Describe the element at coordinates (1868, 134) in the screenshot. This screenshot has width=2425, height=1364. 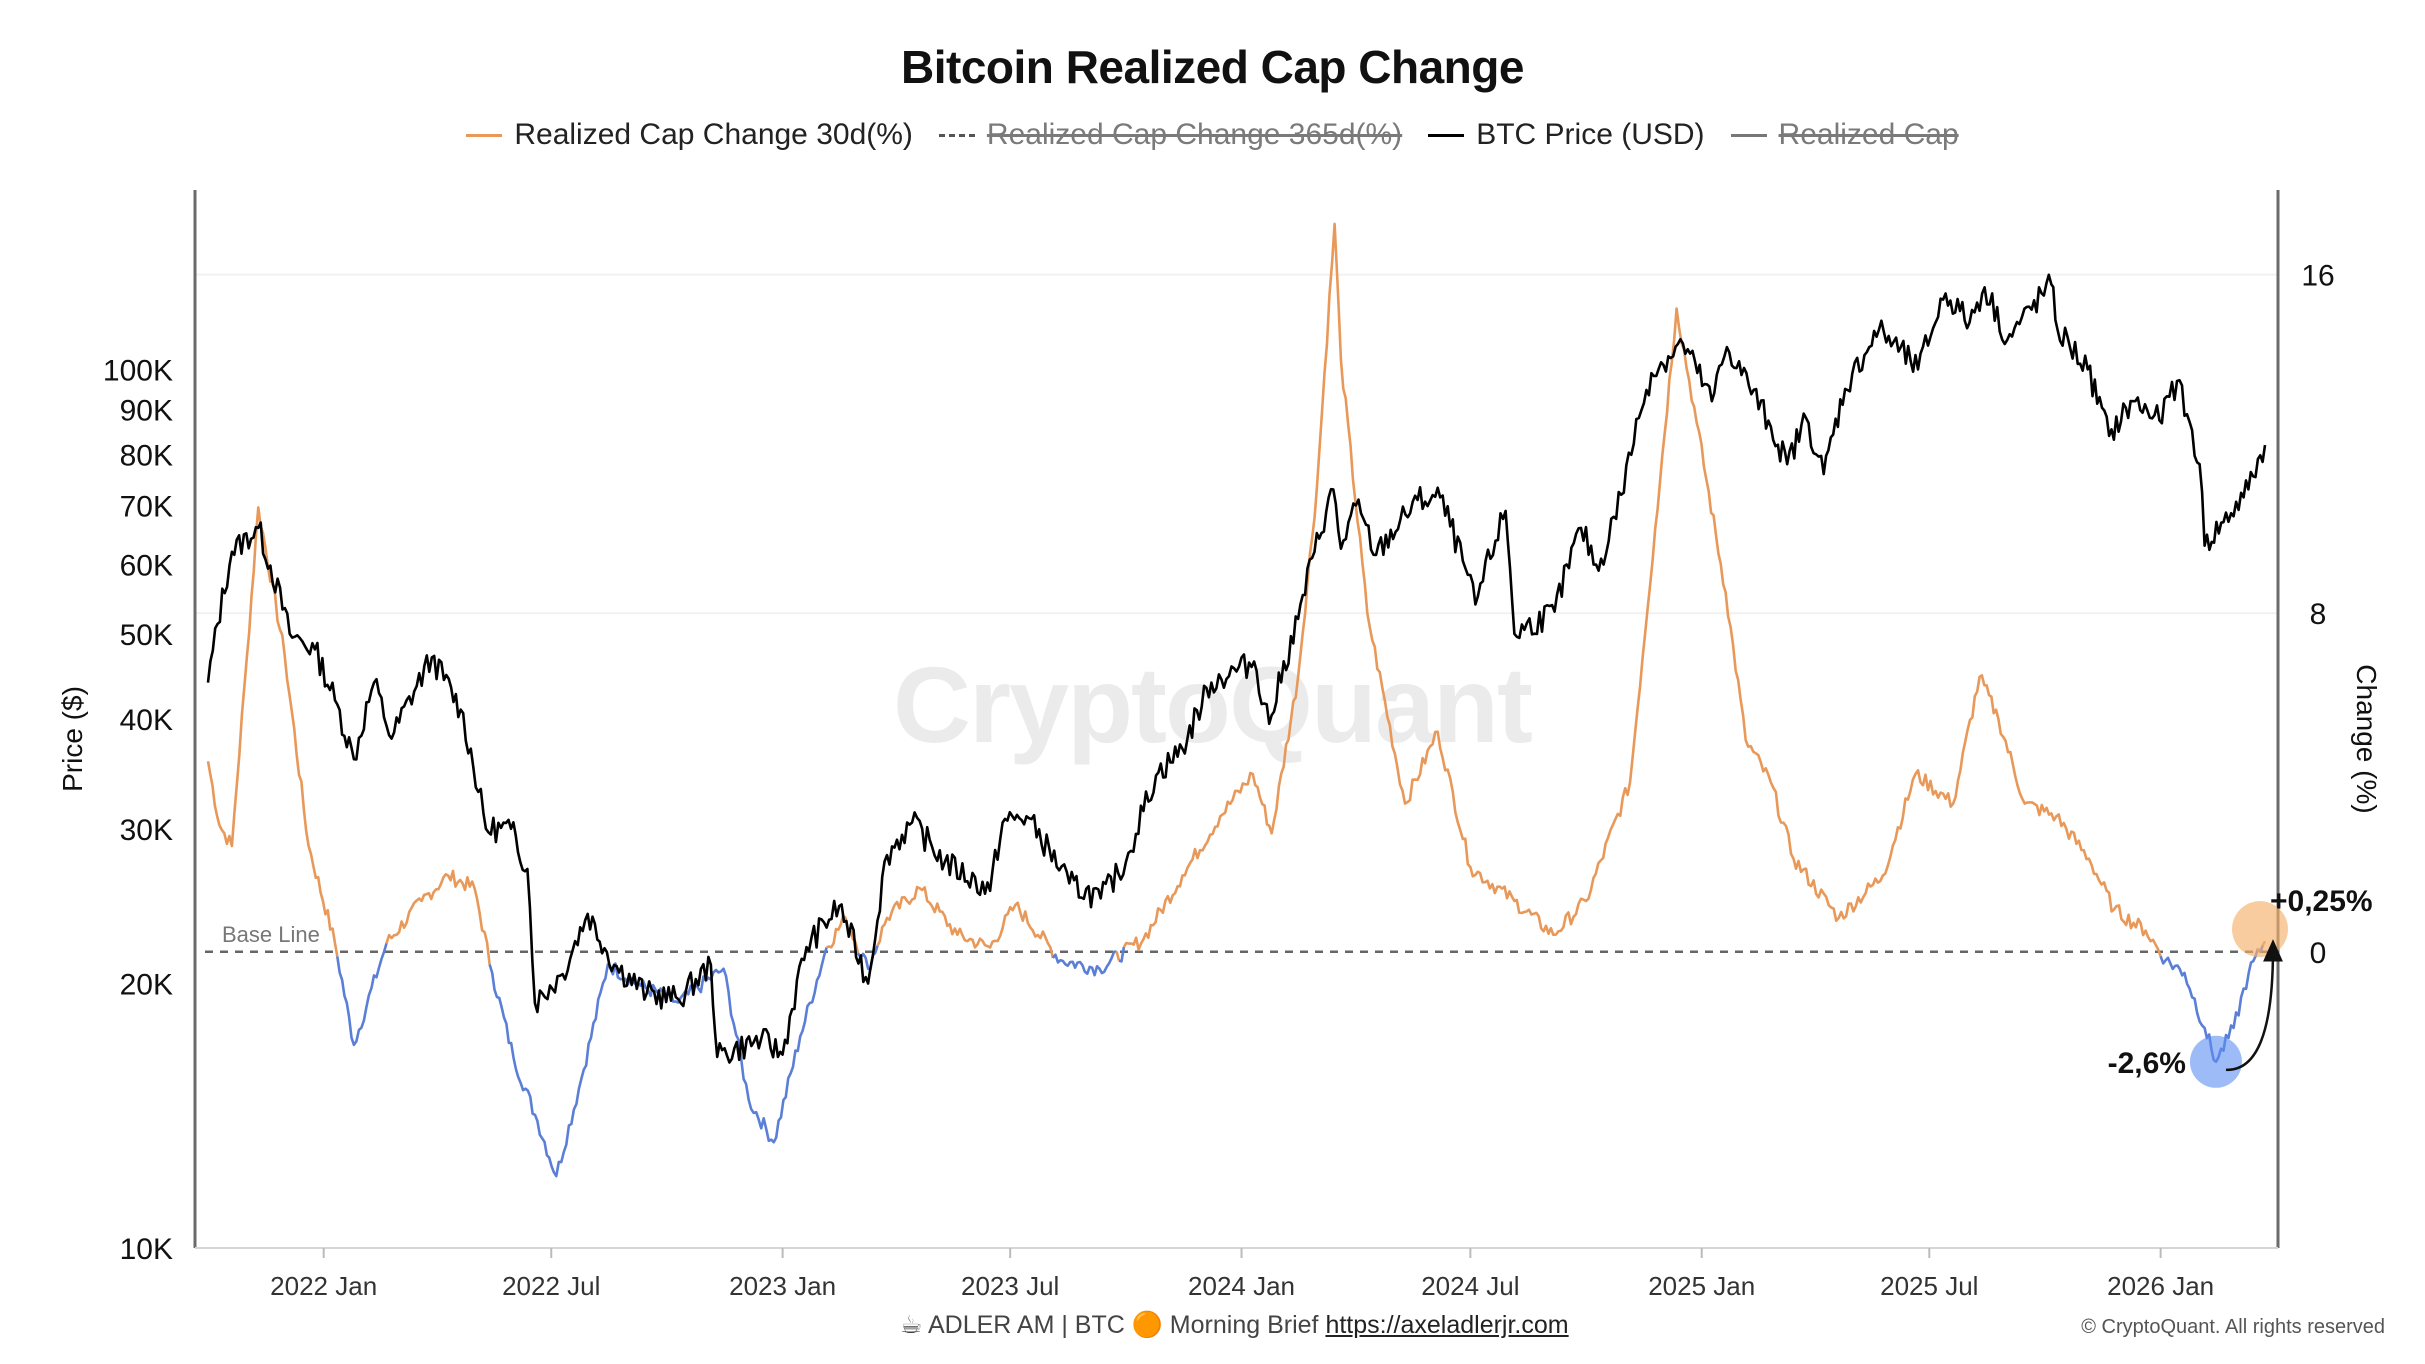
I see `legend-label: Realized Cap` at that location.